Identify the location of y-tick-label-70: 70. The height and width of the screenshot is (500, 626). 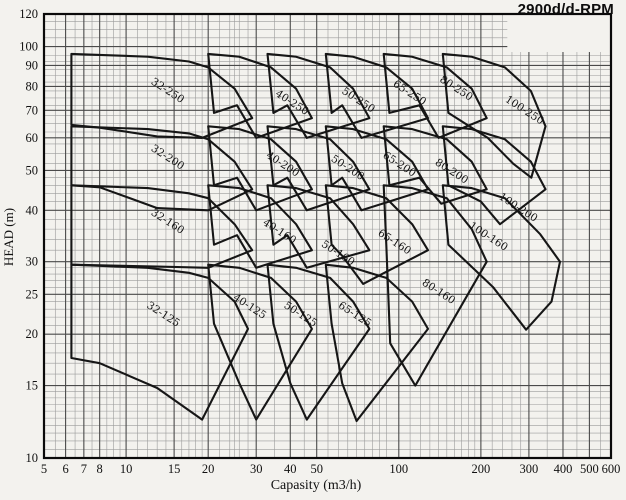
(32, 110).